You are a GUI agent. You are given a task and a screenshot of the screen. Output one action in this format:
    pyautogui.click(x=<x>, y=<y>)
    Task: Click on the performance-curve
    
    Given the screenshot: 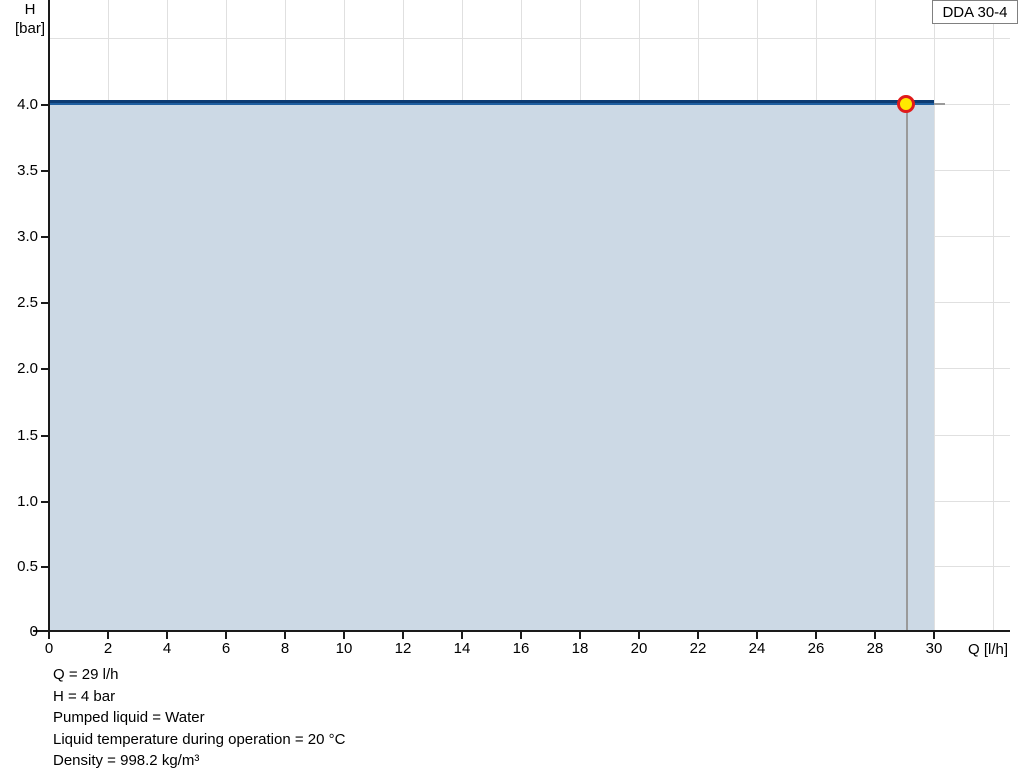 What is the action you would take?
    pyautogui.click(x=491, y=102)
    